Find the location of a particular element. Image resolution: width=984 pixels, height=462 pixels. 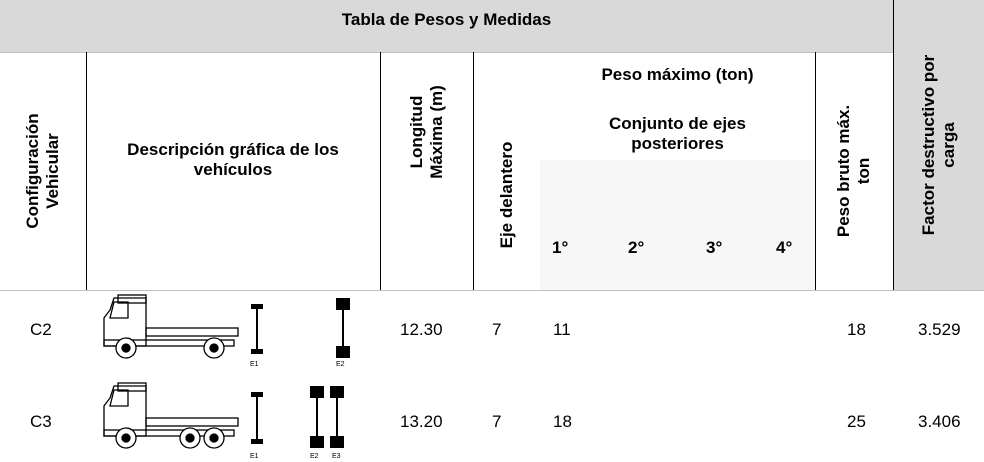

table-title: Tabla de Pesos y Medidas is located at coordinates (446, 20).